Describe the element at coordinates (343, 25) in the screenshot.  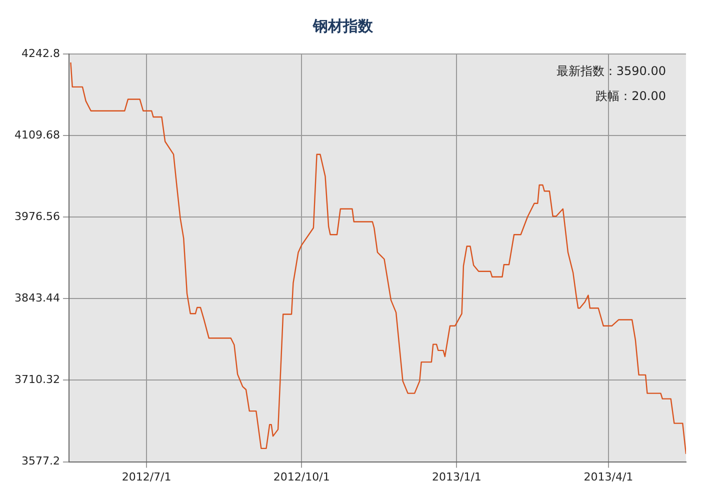
I see `chart-title: 钢材指数` at that location.